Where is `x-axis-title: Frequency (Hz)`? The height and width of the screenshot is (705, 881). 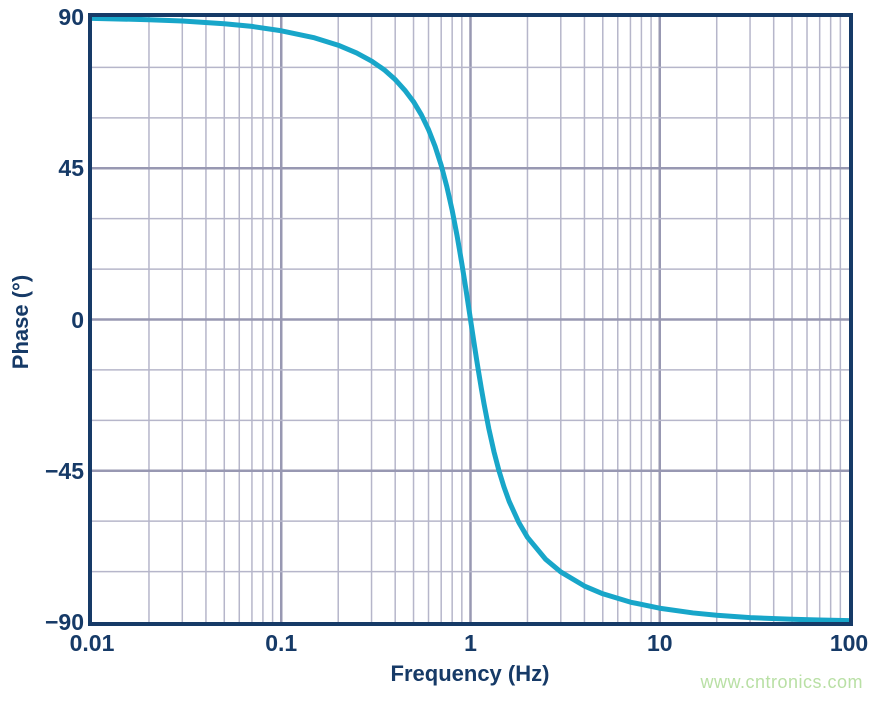 x-axis-title: Frequency (Hz) is located at coordinates (470, 673).